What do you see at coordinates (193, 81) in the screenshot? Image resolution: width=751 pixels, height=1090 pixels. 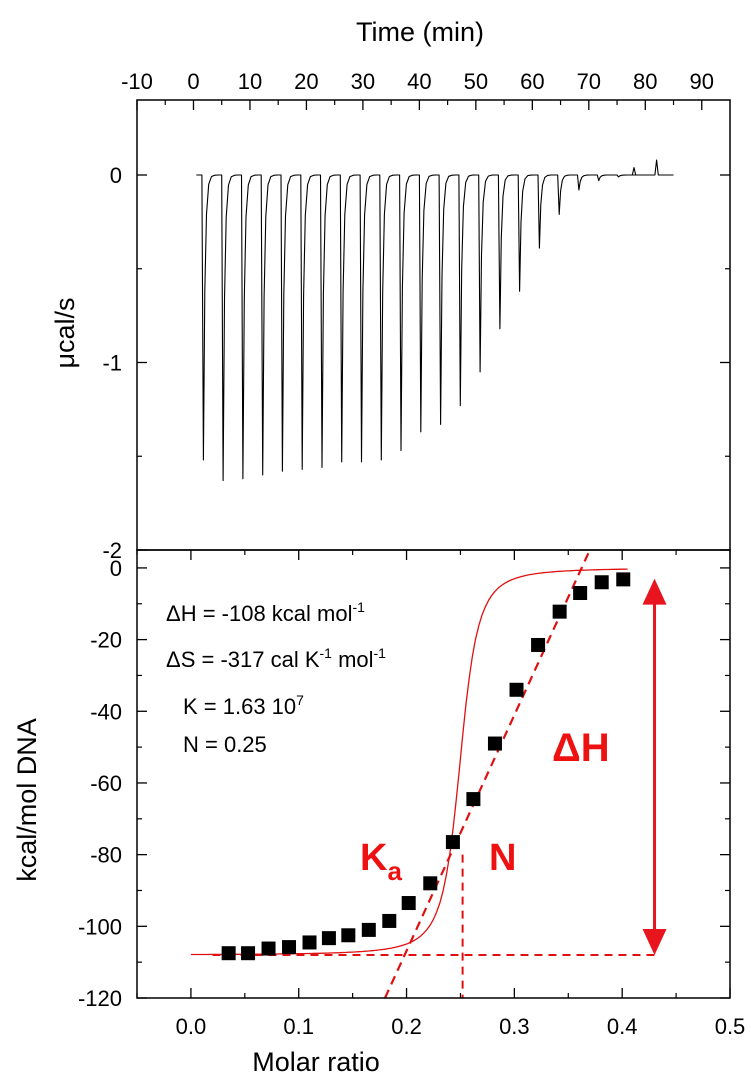 I see `top-x-tick-label: 0` at bounding box center [193, 81].